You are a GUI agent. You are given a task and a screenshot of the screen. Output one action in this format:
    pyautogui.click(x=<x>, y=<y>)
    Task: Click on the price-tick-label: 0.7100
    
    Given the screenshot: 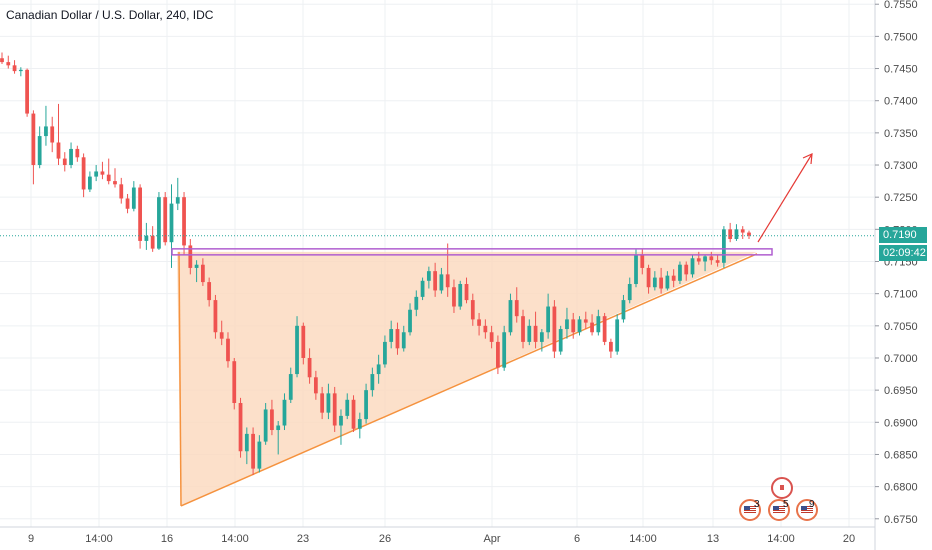 What is the action you would take?
    pyautogui.click(x=901, y=295)
    